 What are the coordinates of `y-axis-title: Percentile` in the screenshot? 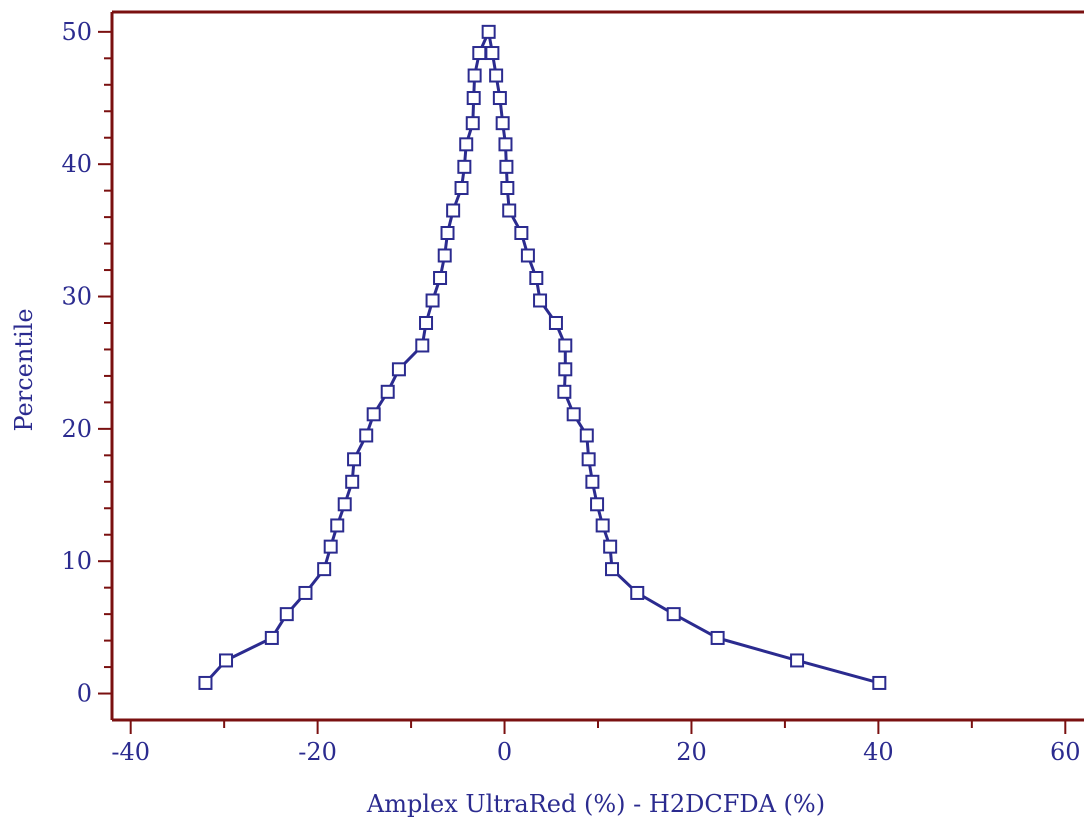 It's located at (24, 369).